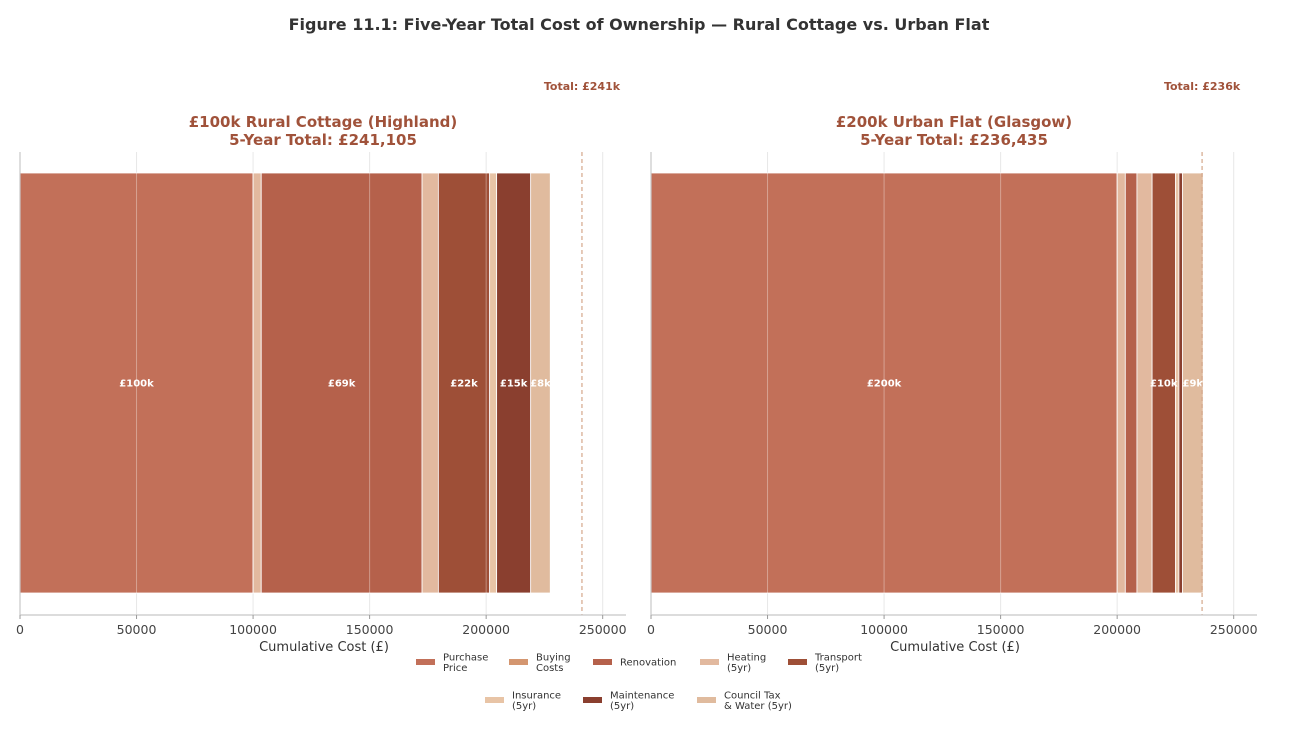 Image resolution: width=1300 pixels, height=732 pixels. What do you see at coordinates (1164, 384) in the screenshot?
I see `segment-label: £10k` at bounding box center [1164, 384].